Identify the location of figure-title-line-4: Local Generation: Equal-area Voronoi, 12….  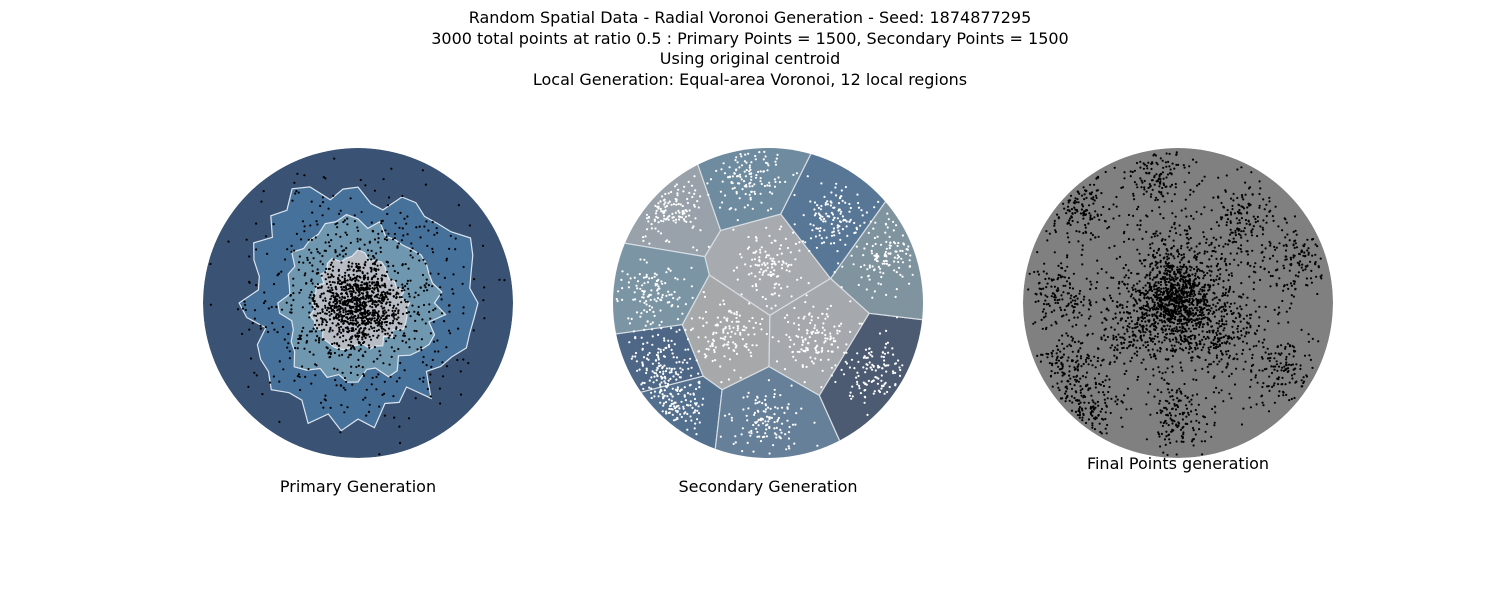
(750, 79).